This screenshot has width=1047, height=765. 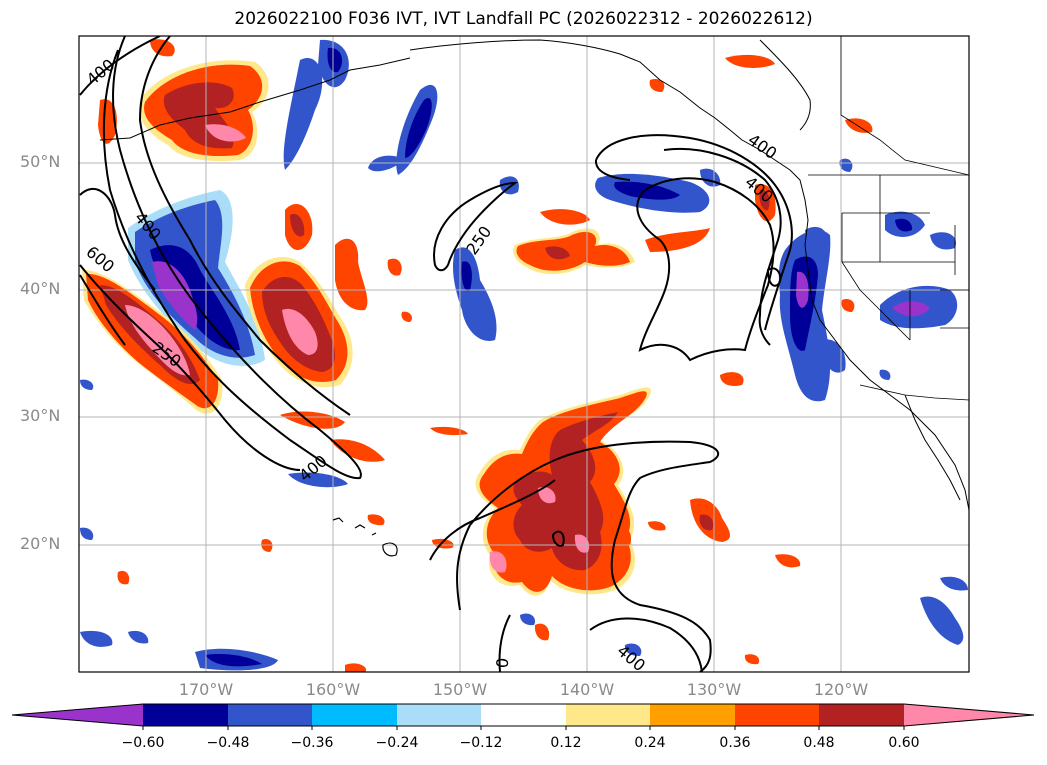 I want to click on lat-label-30n: 30°N, so click(x=40, y=415).